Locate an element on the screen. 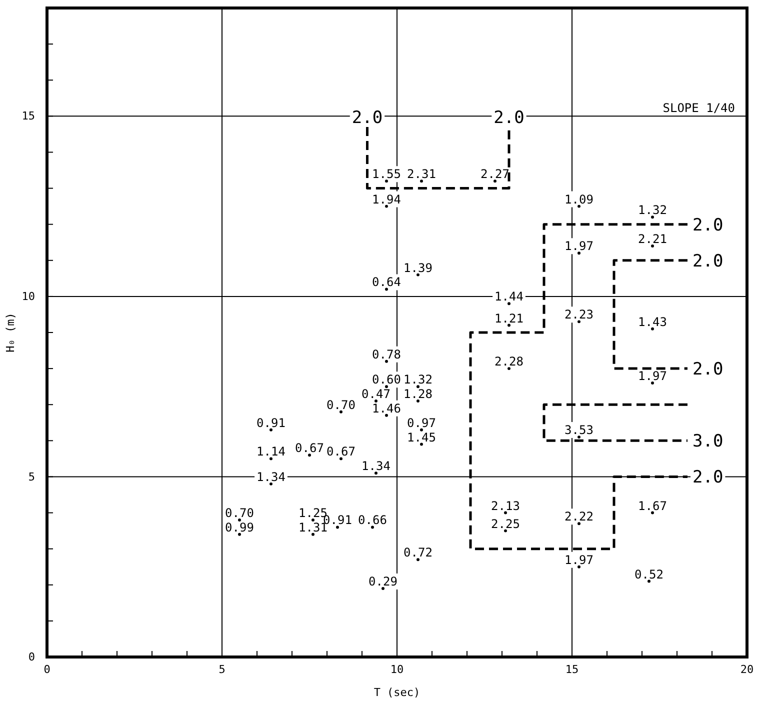 This screenshot has height=704, width=763. annotation: 0.72 is located at coordinates (418, 553).